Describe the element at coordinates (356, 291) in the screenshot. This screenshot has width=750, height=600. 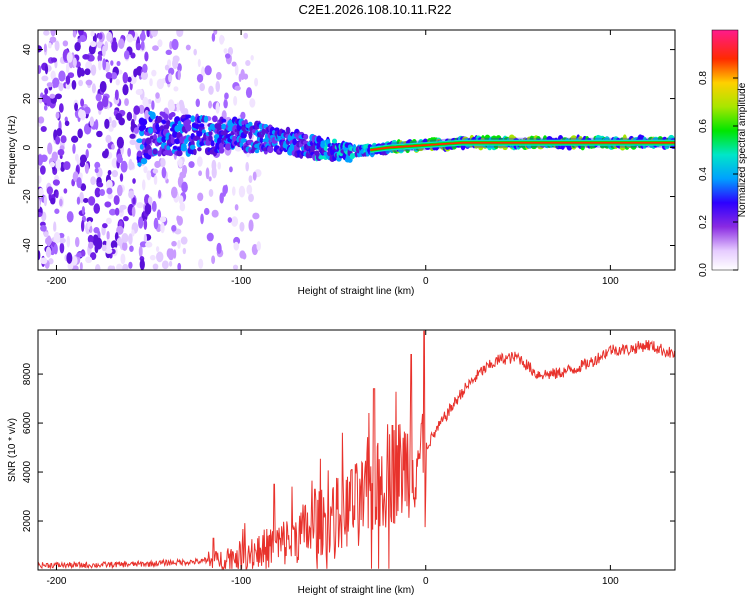
I see `spectrogram-x-axis-label: Height of straight line (km)` at that location.